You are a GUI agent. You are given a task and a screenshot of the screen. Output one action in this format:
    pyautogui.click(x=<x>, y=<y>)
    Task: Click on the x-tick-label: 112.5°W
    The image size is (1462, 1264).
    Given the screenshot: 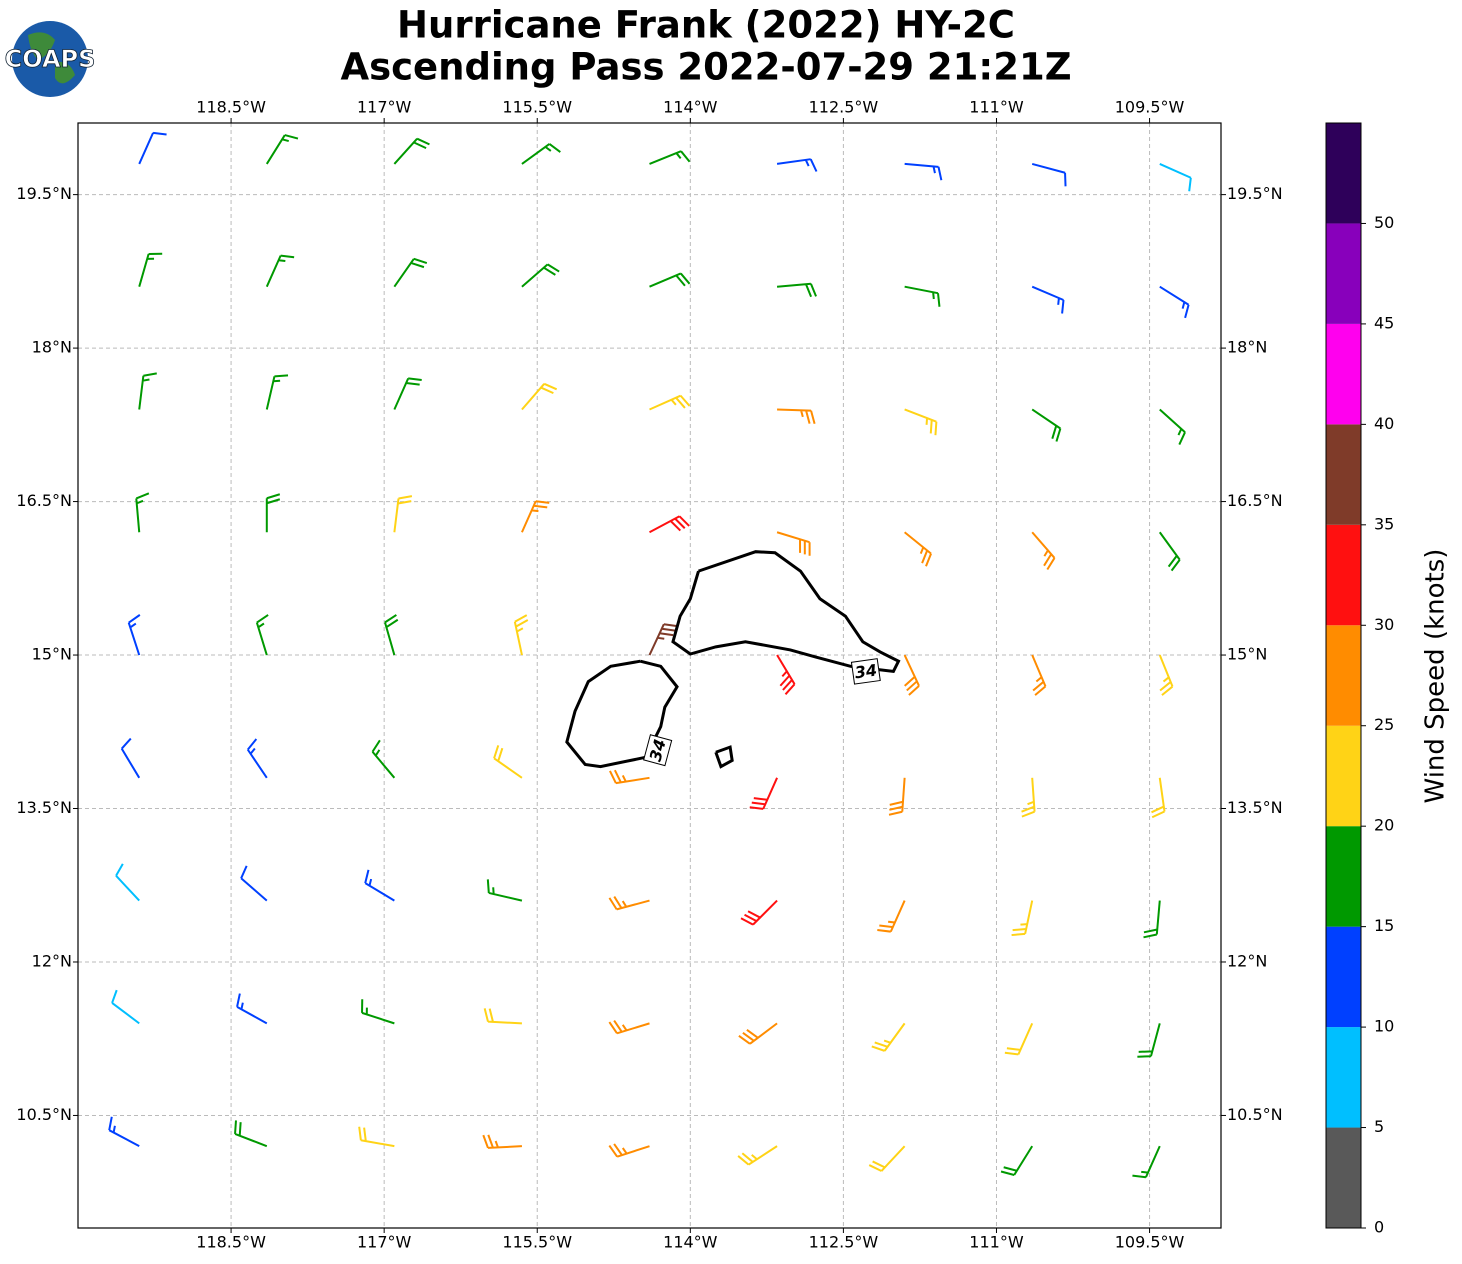 What is the action you would take?
    pyautogui.click(x=844, y=1242)
    